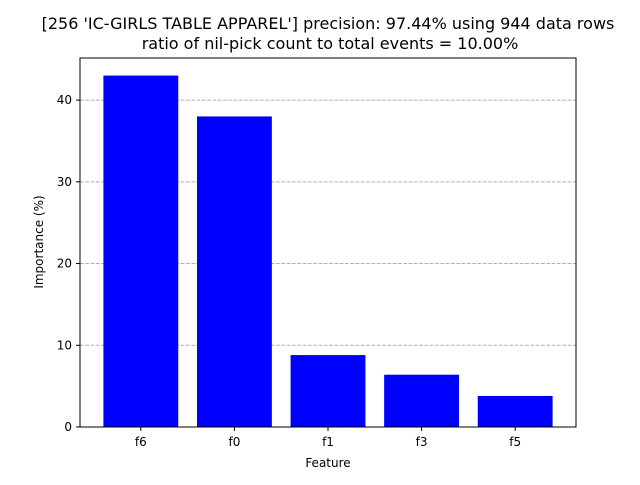  What do you see at coordinates (141, 442) in the screenshot?
I see `x-tick-label-f6: f6` at bounding box center [141, 442].